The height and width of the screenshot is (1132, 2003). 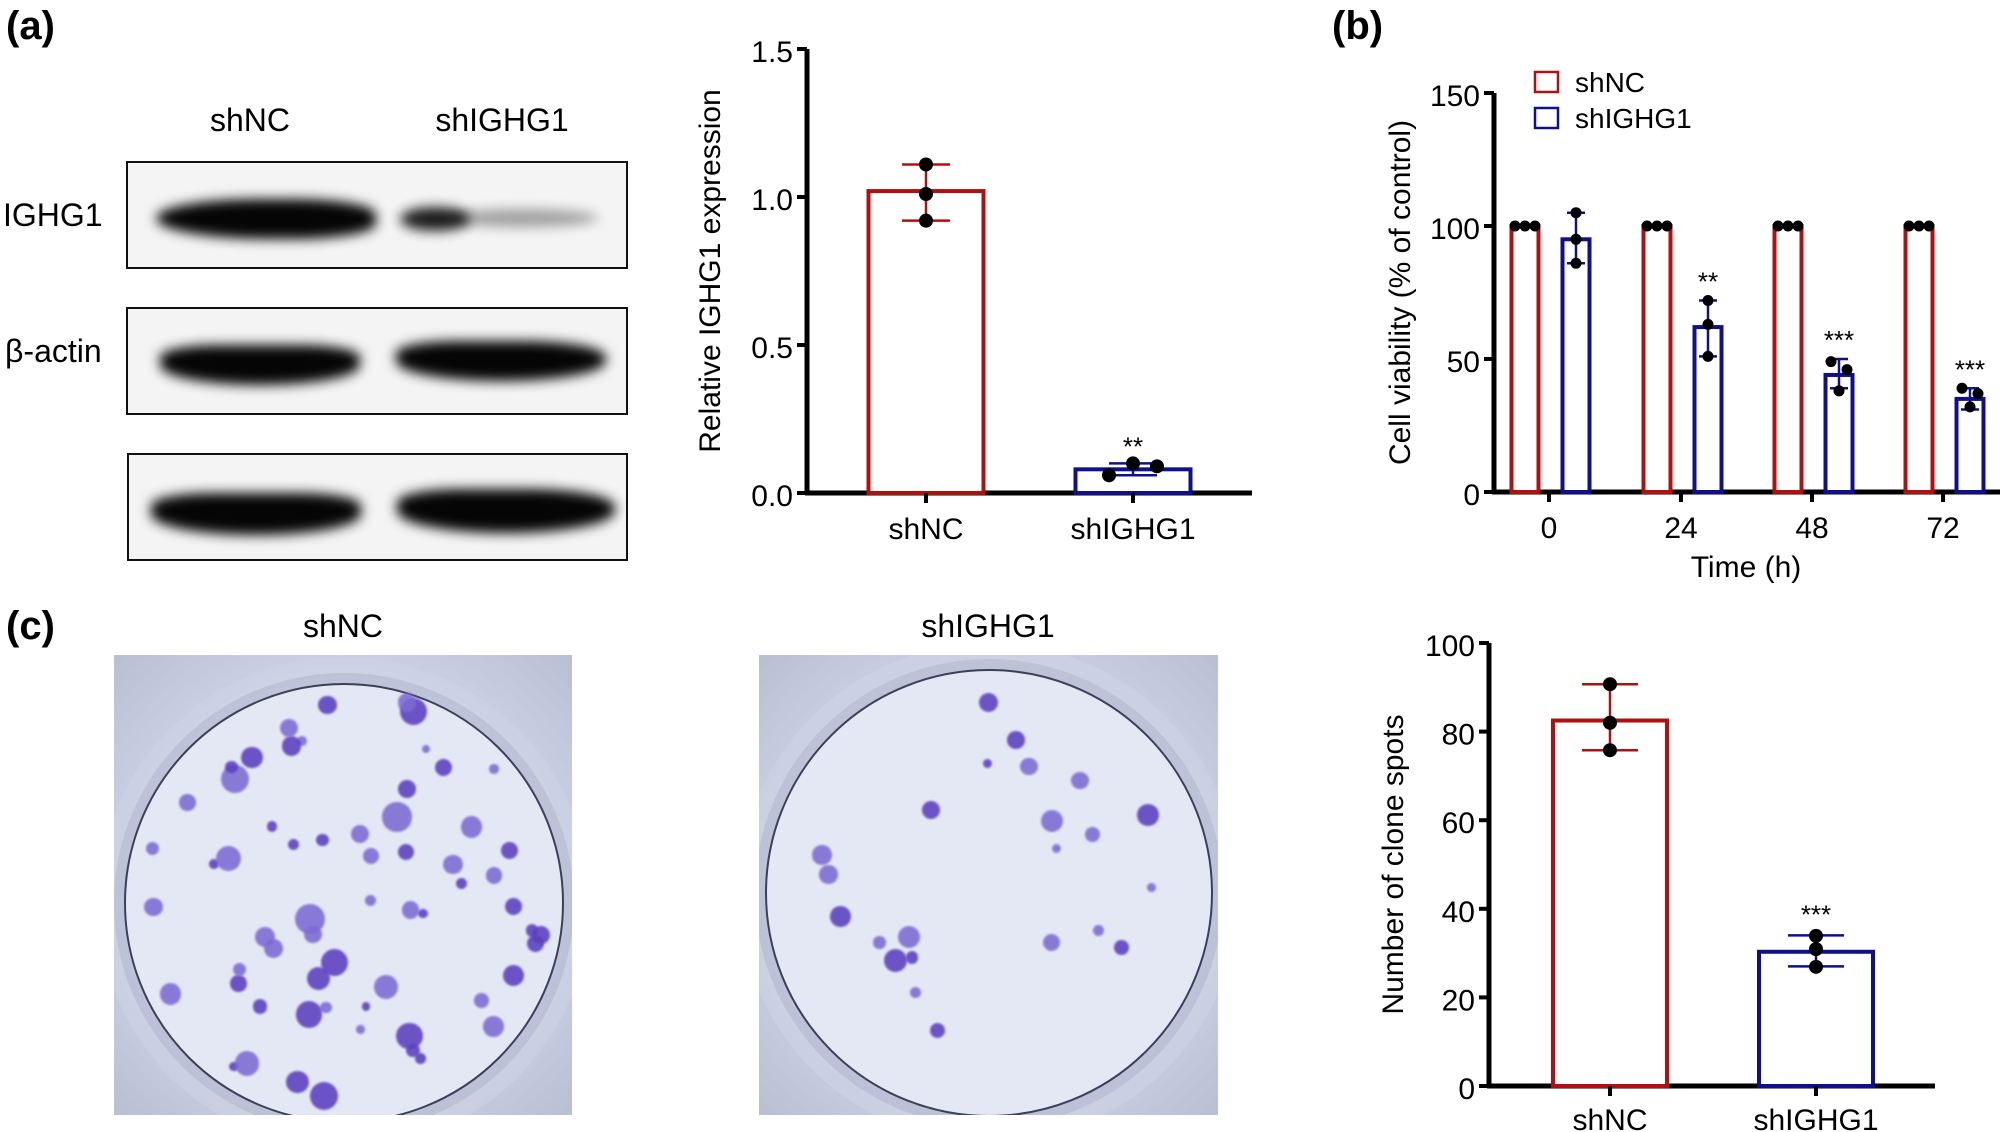 What do you see at coordinates (772, 348) in the screenshot?
I see `y-tick-label: 0.5` at bounding box center [772, 348].